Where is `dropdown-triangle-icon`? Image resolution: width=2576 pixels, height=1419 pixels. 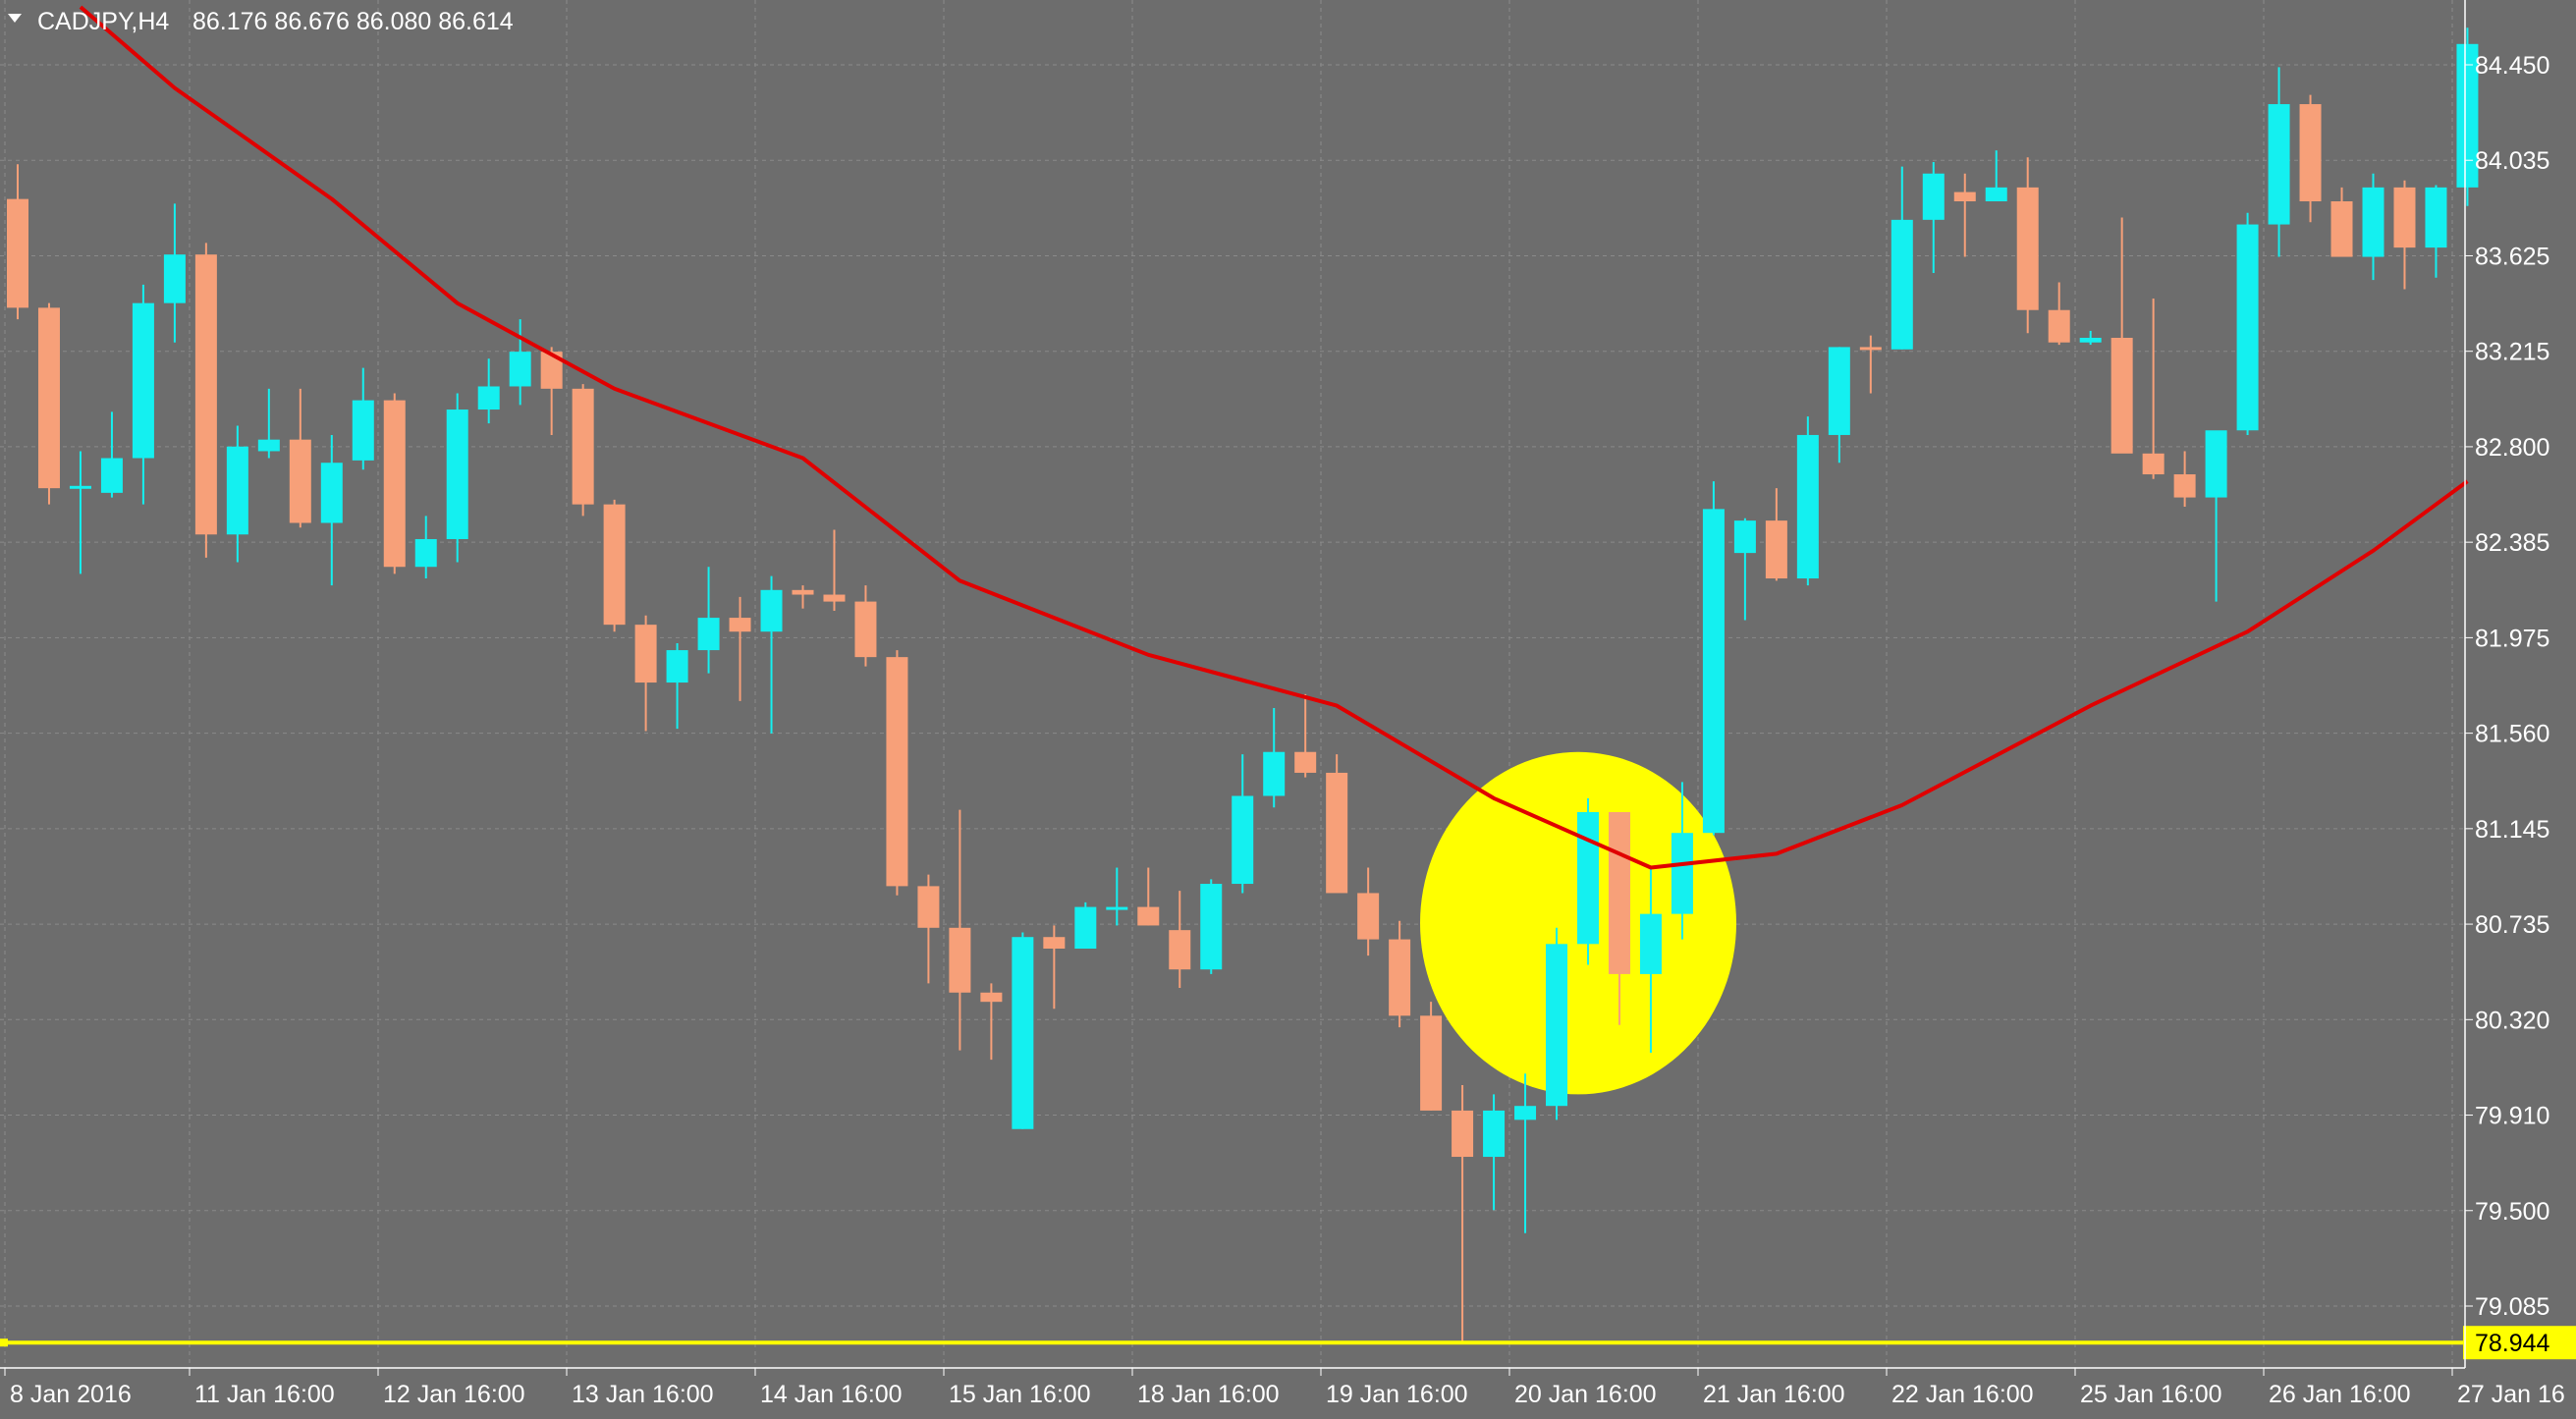
dropdown-triangle-icon is located at coordinates (15, 18).